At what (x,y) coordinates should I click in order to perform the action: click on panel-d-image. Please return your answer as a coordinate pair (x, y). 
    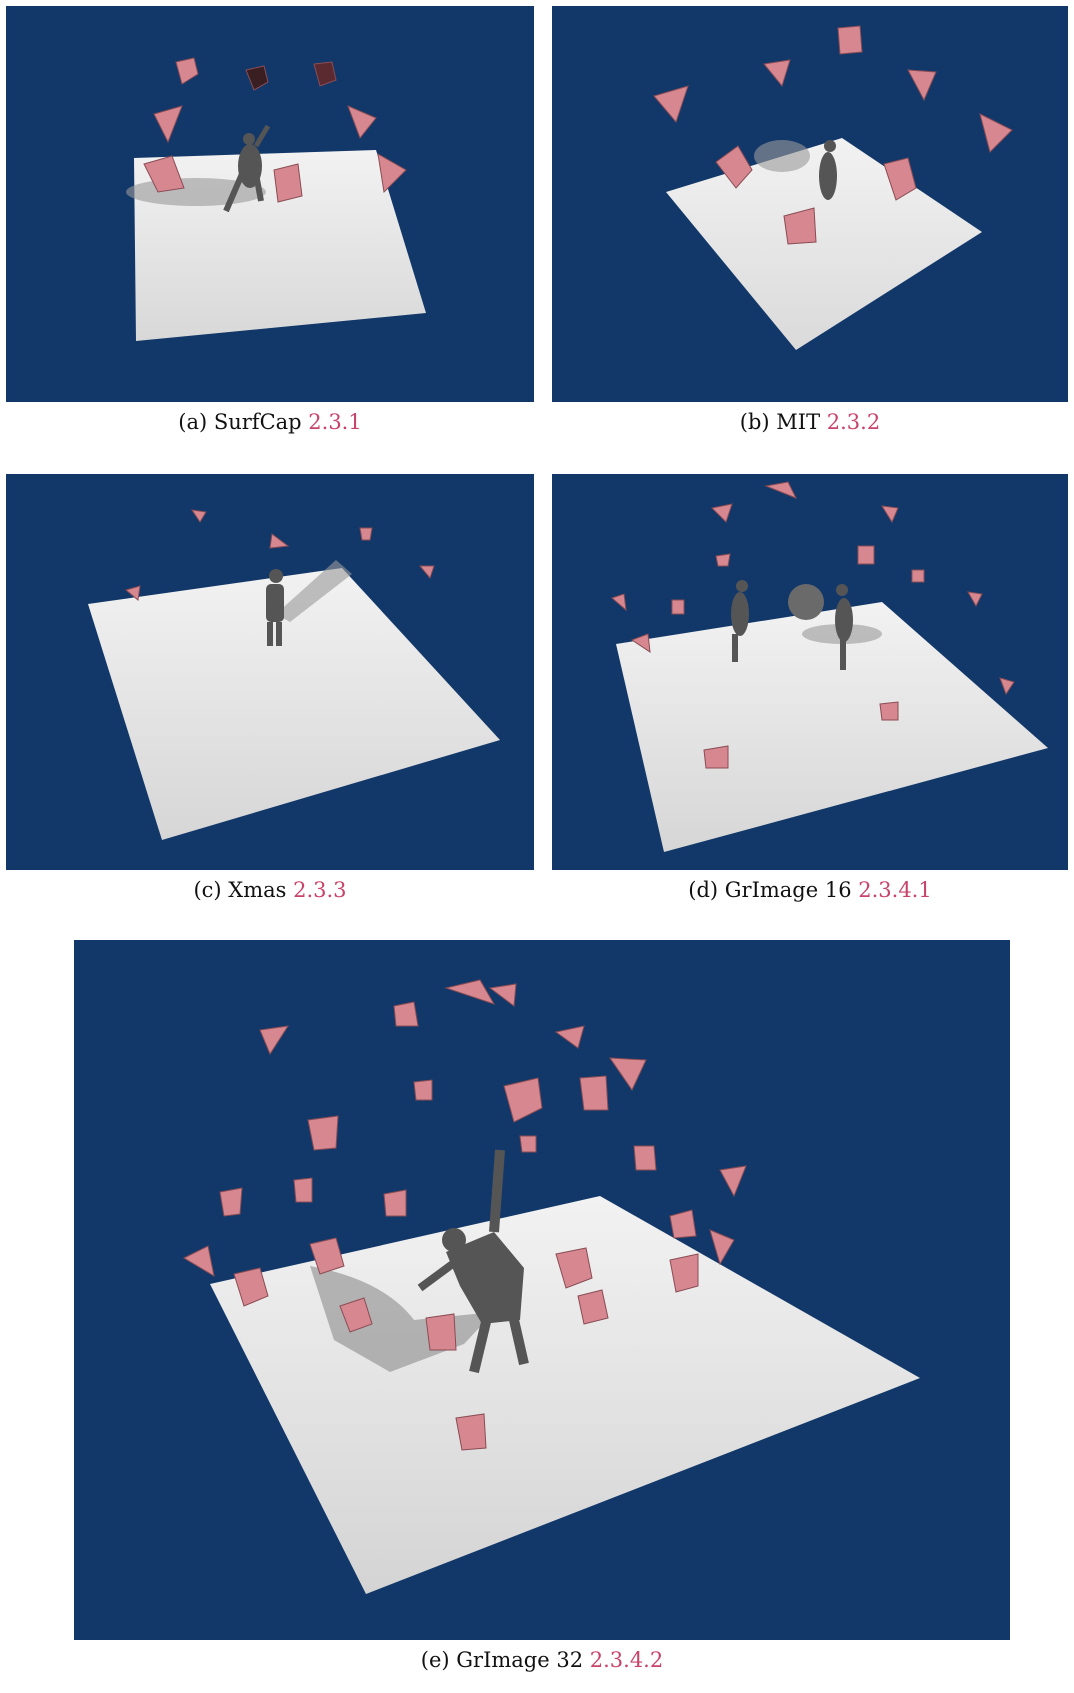
    Looking at the image, I should click on (810, 672).